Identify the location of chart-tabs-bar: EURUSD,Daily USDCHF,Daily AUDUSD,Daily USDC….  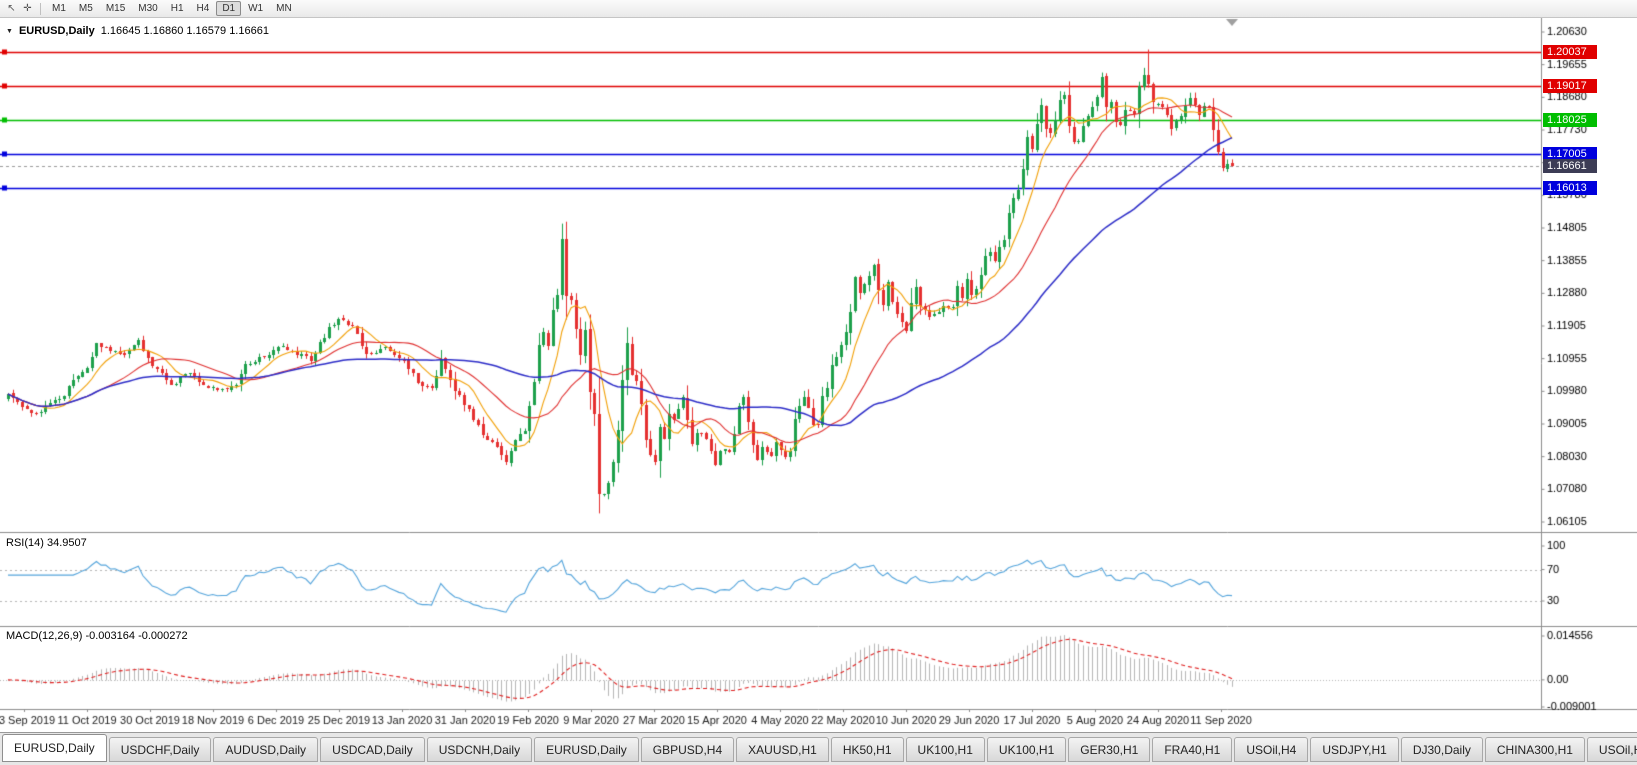
(818, 748).